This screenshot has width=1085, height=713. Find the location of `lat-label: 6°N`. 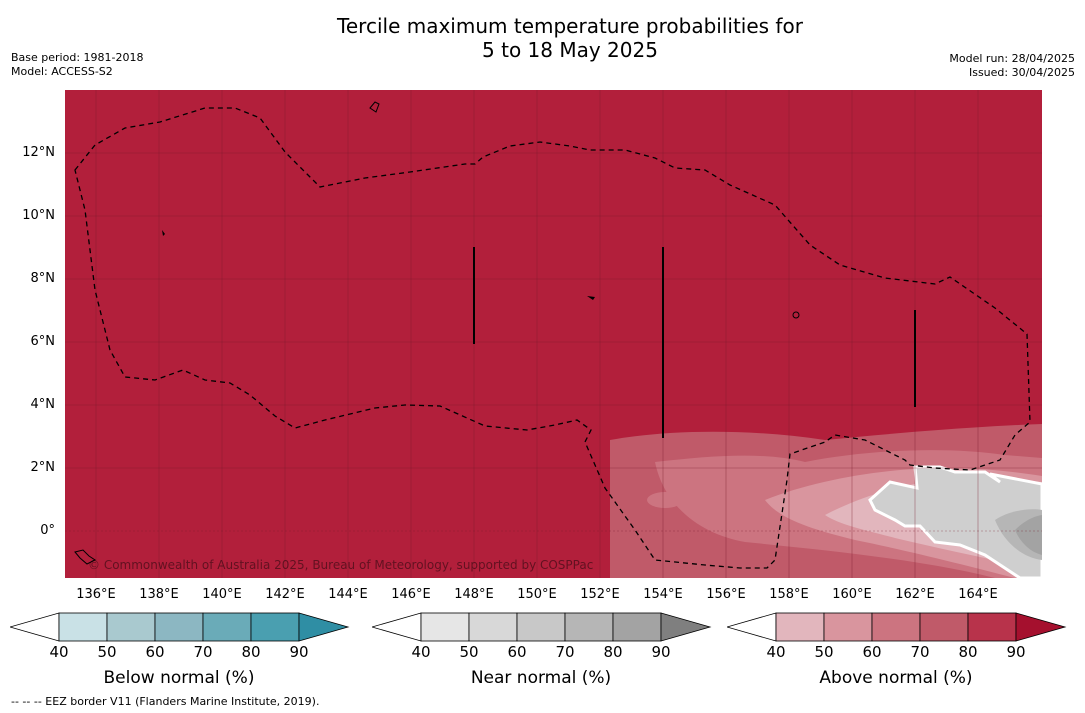

lat-label: 6°N is located at coordinates (43, 341).